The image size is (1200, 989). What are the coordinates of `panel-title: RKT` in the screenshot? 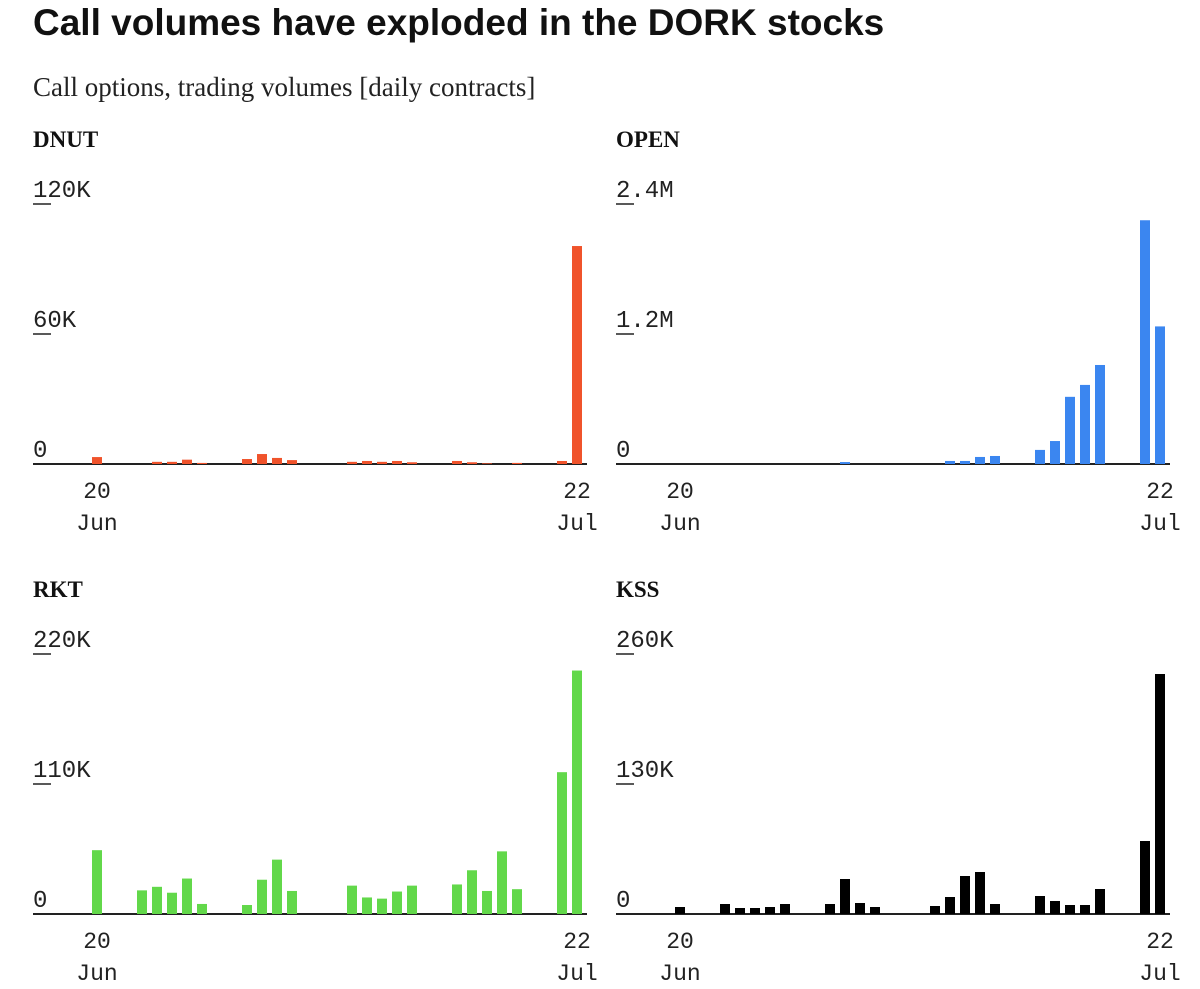 It's located at (58, 589).